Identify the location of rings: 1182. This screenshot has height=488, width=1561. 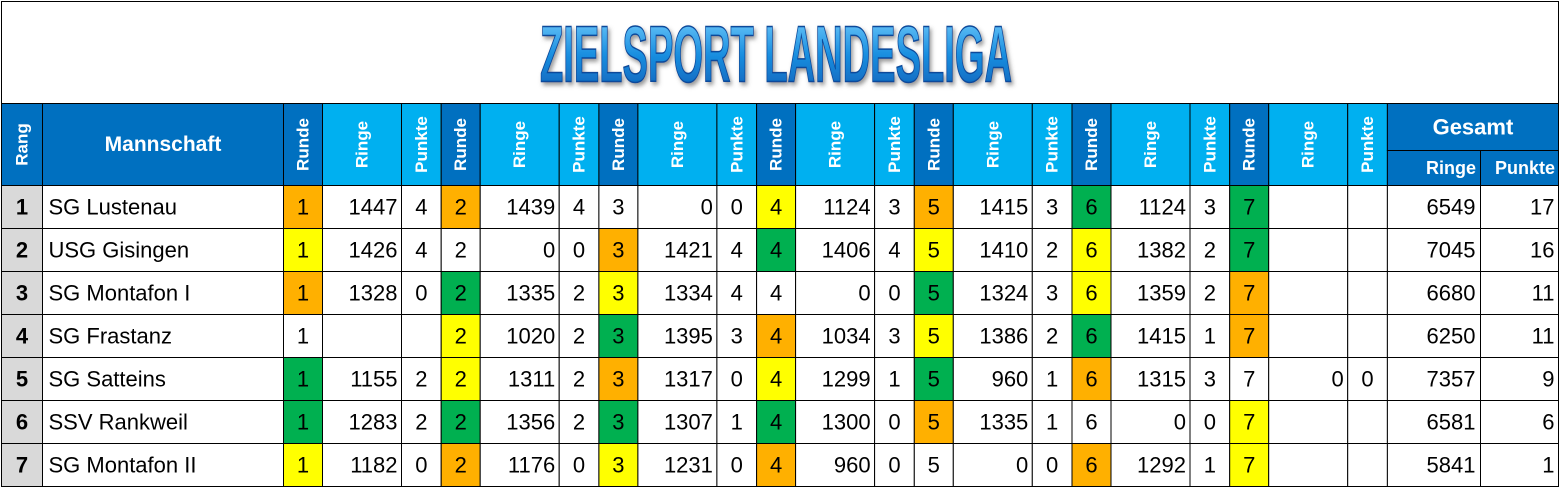
(373, 465).